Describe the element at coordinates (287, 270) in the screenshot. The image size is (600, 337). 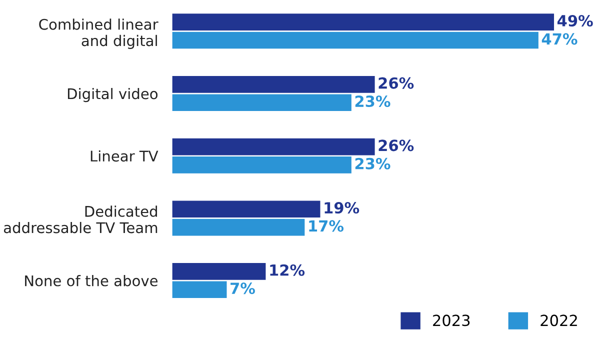
I see `data-label: 12%` at that location.